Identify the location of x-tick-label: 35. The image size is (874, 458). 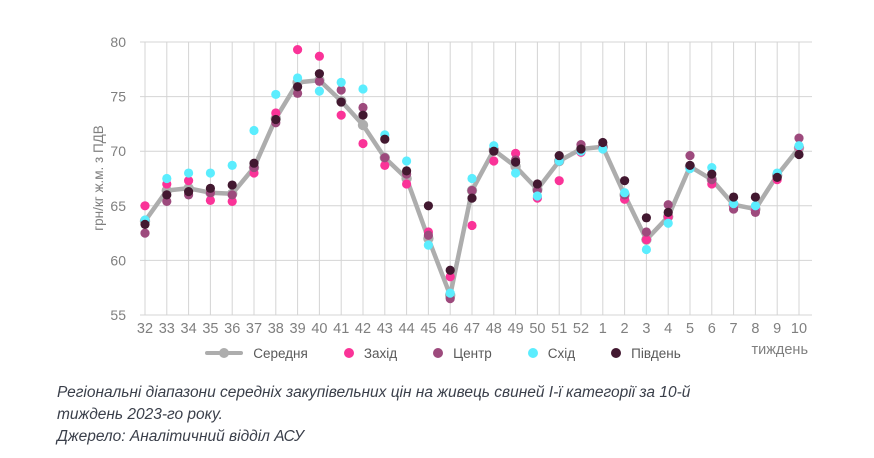
(210, 329).